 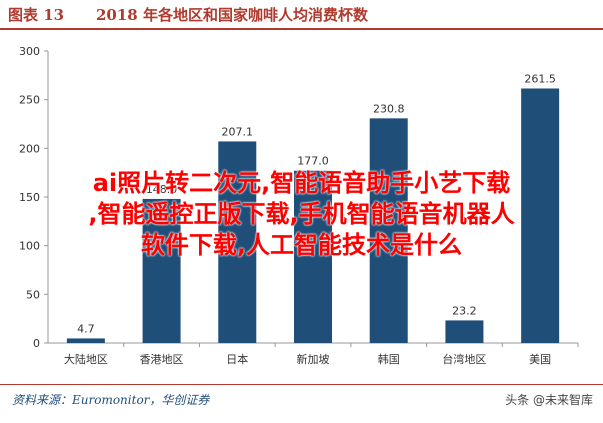 I want to click on y-tick-label: 0, so click(x=36, y=343).